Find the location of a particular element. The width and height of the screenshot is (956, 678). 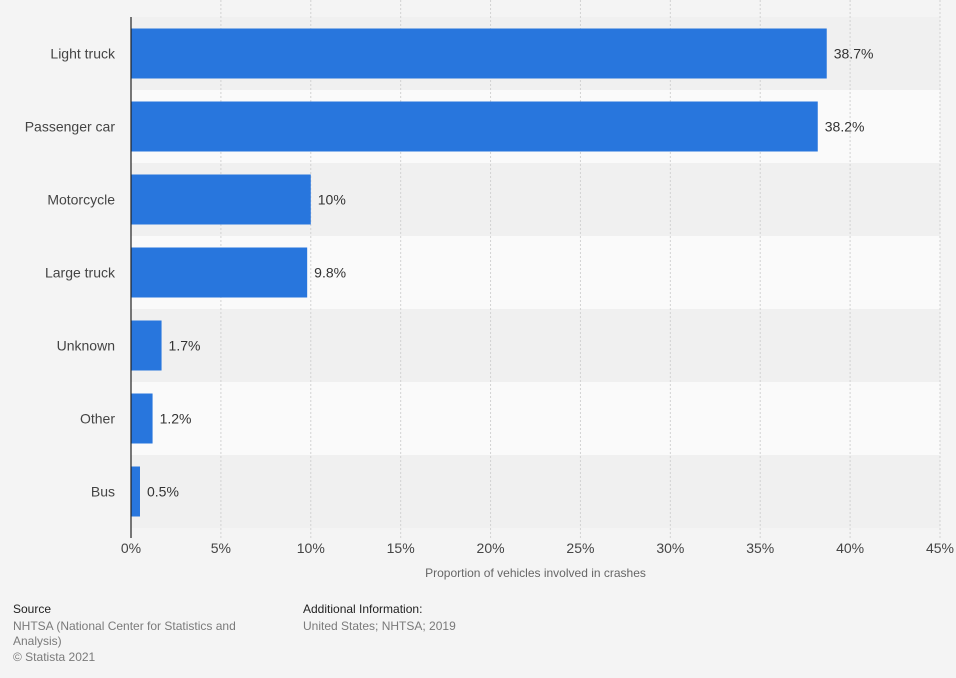

category-label: Passenger car is located at coordinates (70, 127).